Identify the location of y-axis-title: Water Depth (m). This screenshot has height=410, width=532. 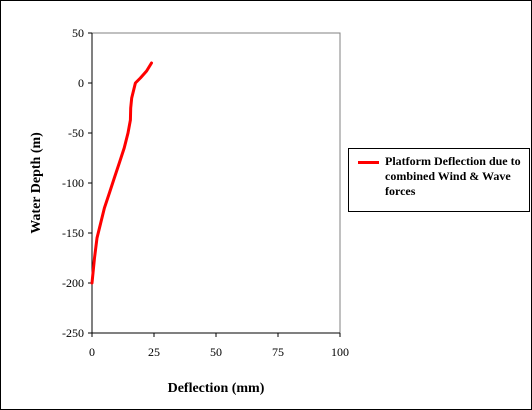
(36, 183).